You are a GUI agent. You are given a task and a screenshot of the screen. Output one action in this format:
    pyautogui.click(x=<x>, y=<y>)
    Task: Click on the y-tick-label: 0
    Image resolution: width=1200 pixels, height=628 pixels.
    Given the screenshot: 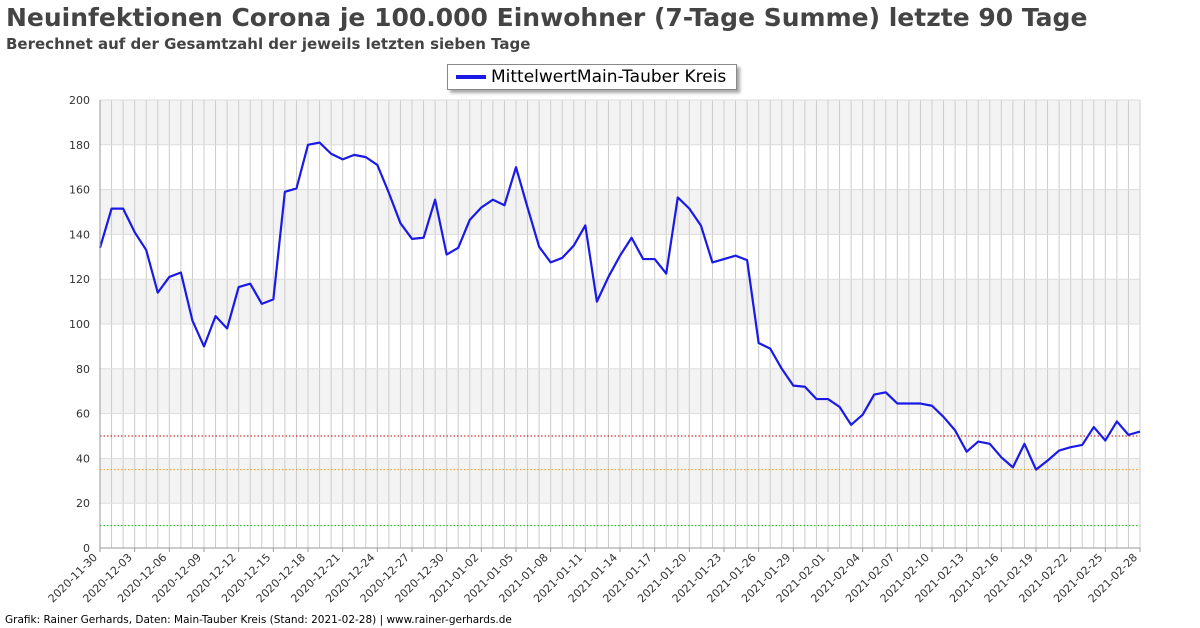 What is the action you would take?
    pyautogui.click(x=86, y=548)
    